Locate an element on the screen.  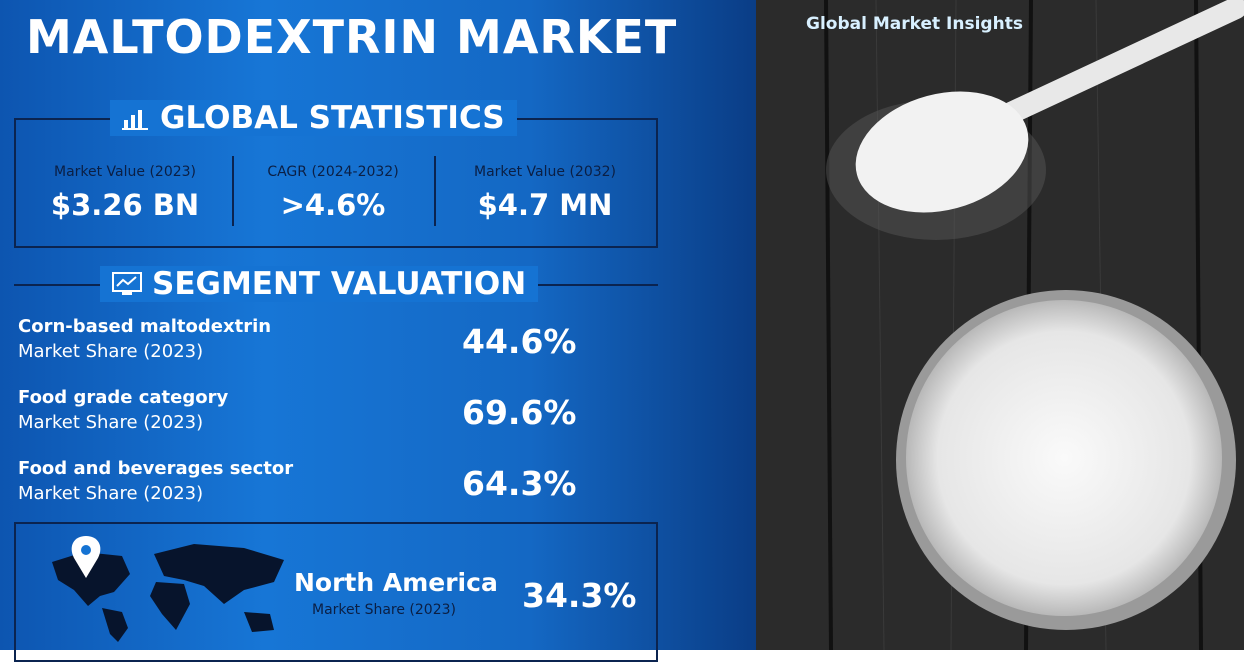
stats-heading: GLOBAL STATISTICS is located at coordinates (313, 118).